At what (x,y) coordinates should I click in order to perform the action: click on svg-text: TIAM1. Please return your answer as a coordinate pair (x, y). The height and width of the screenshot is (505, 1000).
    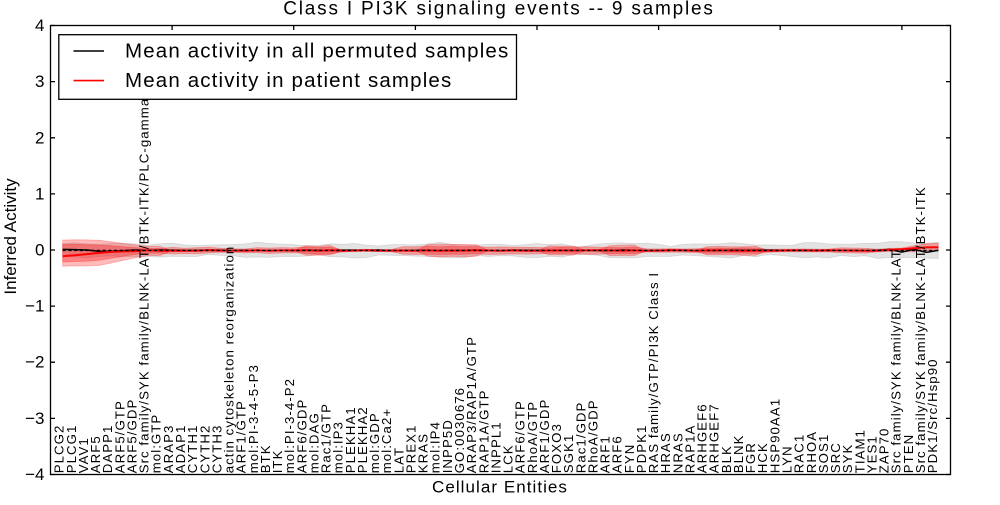
    Looking at the image, I should click on (859, 451).